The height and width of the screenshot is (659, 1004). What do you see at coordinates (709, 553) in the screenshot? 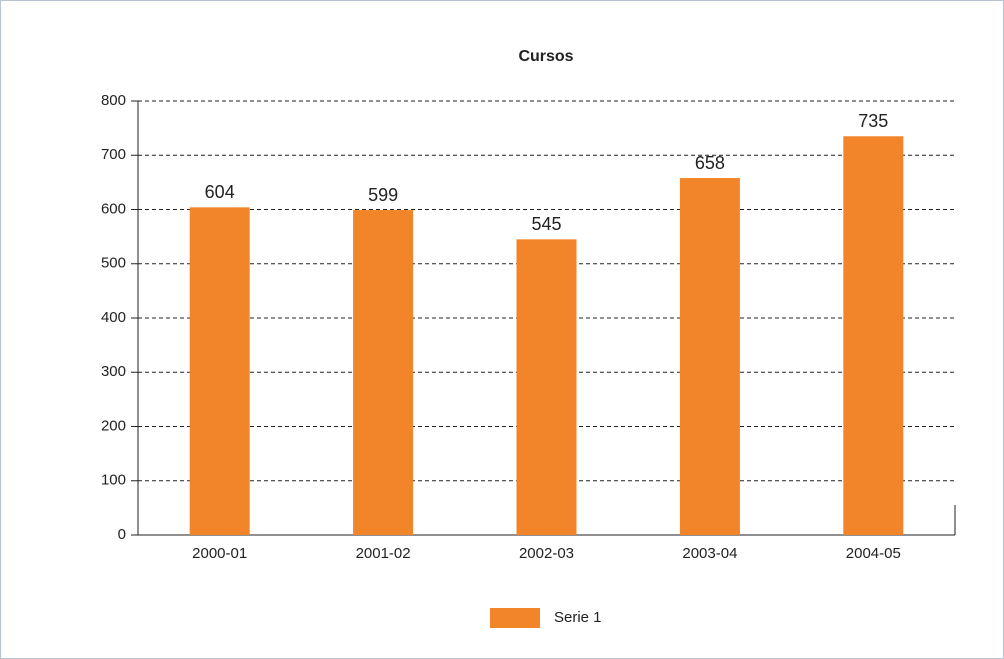
I see `x-tick-label: 2003-04` at bounding box center [709, 553].